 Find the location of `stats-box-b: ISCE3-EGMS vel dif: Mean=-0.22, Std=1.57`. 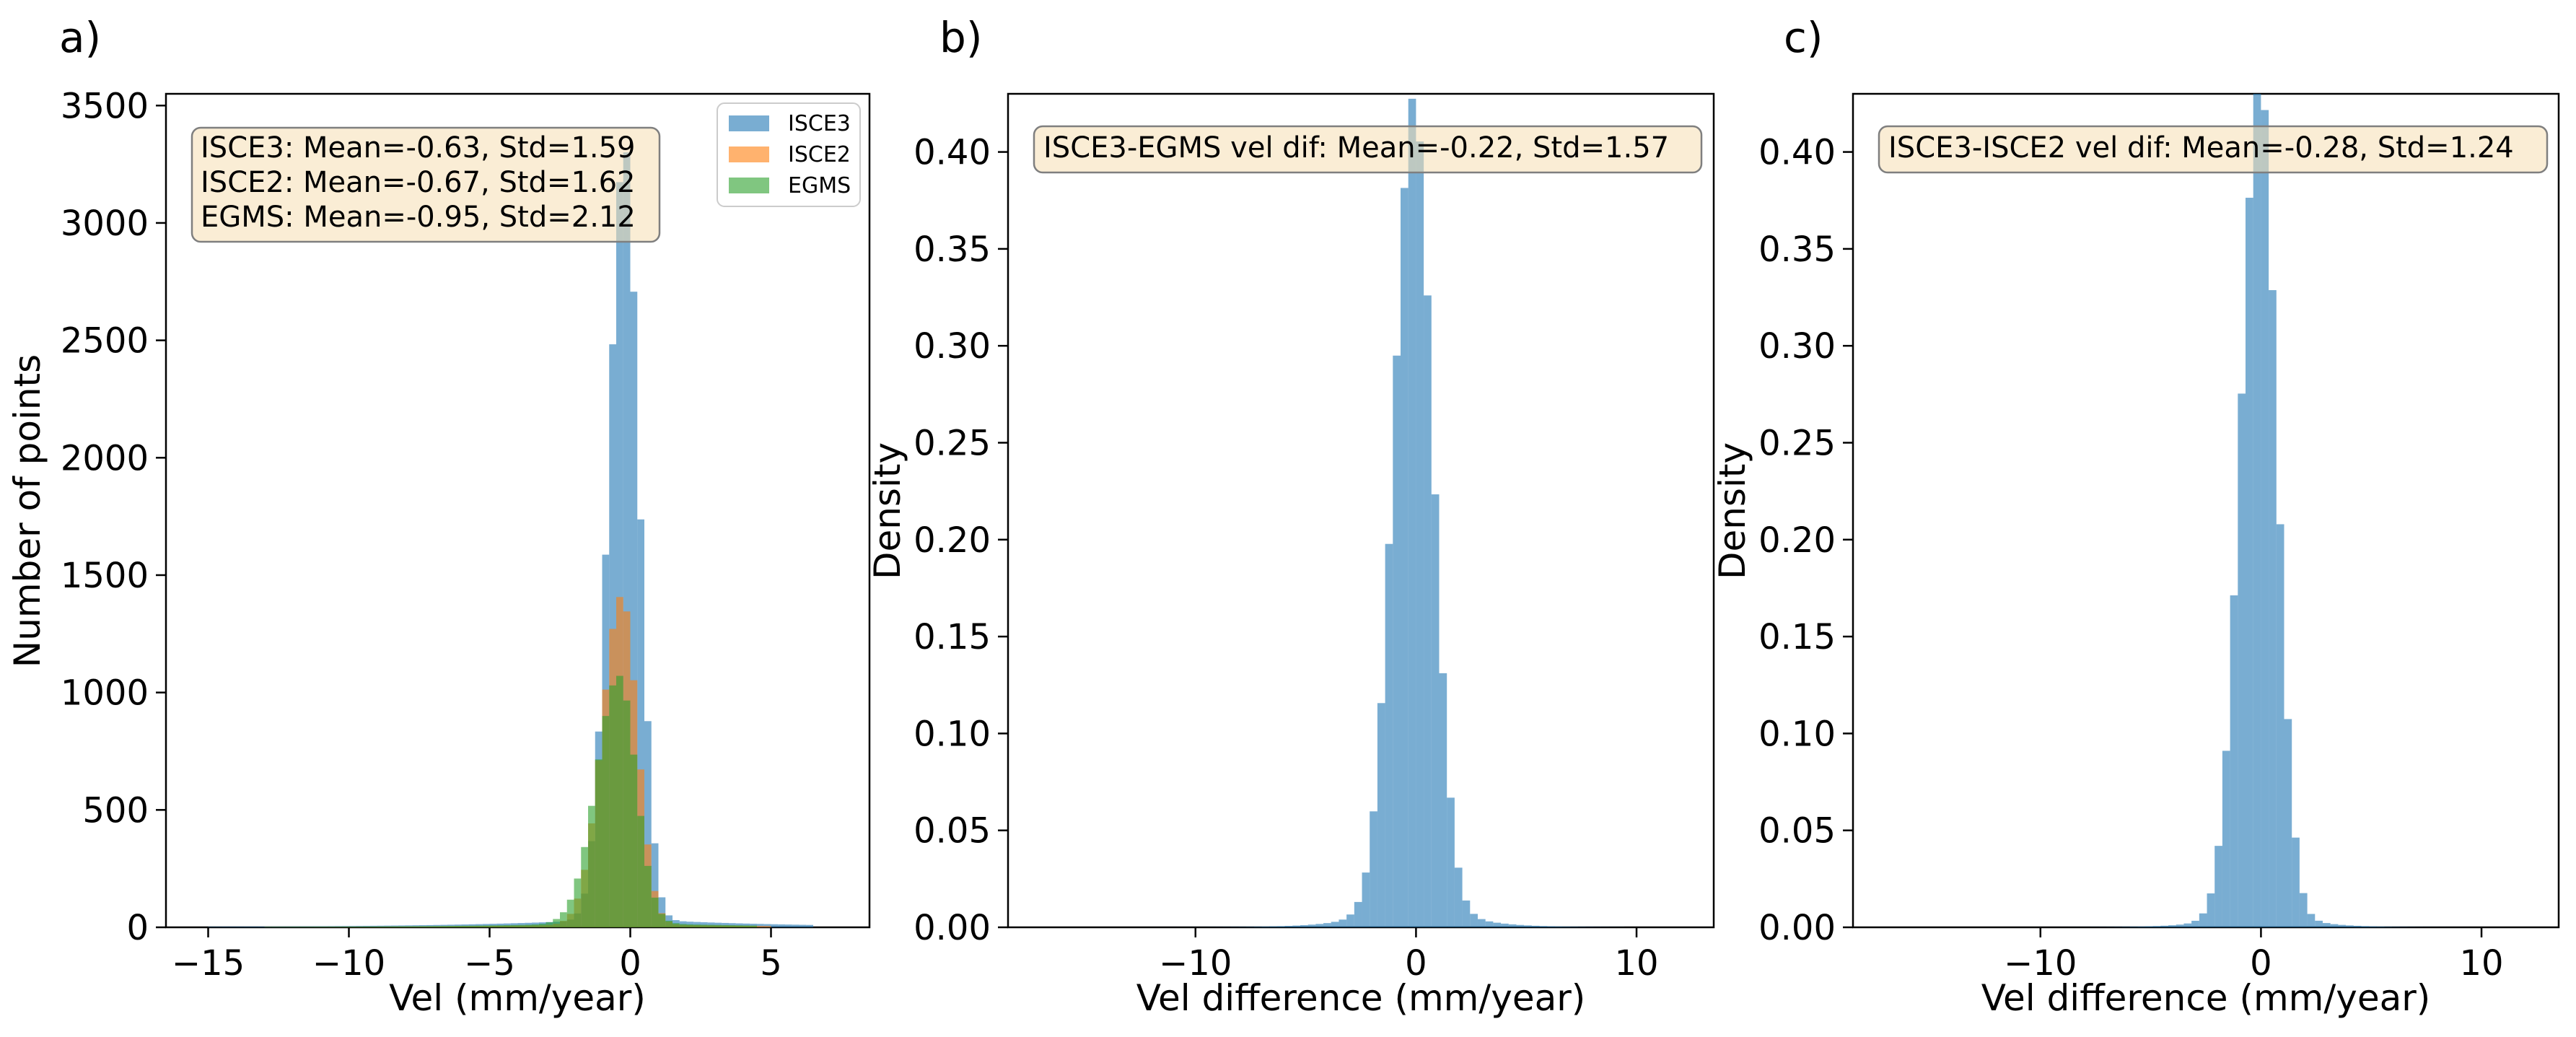

stats-box-b: ISCE3-EGMS vel dif: Mean=-0.22, Std=1.57 is located at coordinates (1367, 149).